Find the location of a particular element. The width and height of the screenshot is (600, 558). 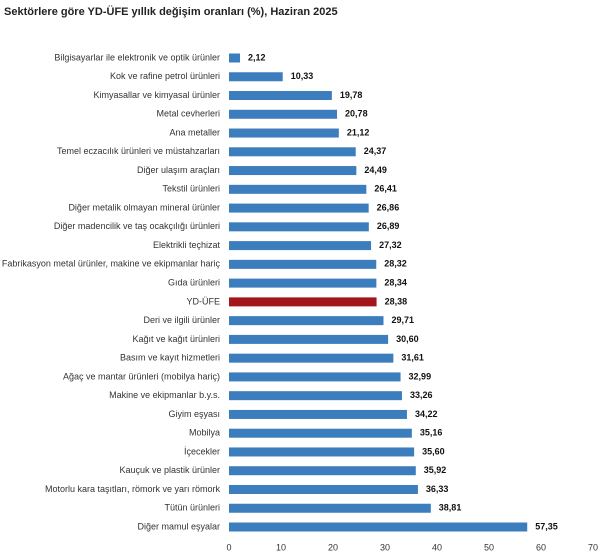

value-label: 35,92 is located at coordinates (435, 470).